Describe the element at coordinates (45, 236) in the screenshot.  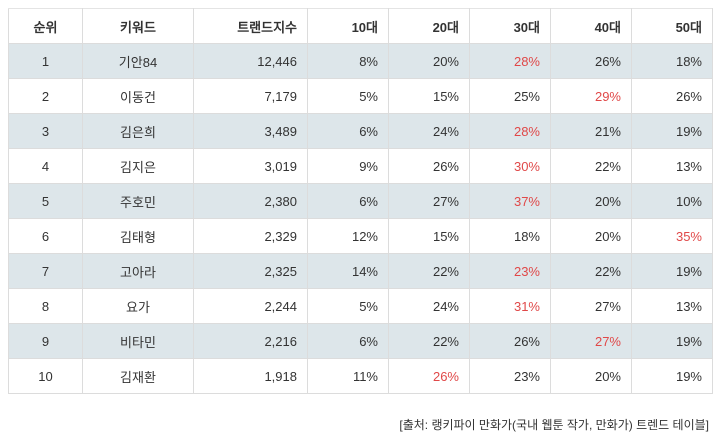
I see `rank-cell: 6` at that location.